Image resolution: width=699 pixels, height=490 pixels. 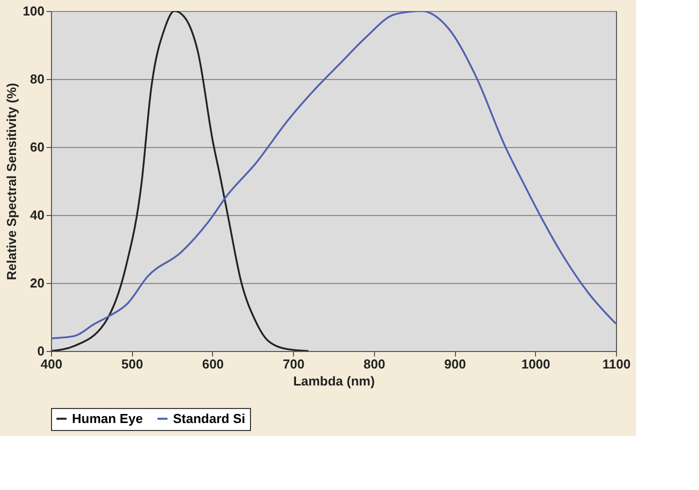 I want to click on x-axis-title: Lambda (nm), so click(x=334, y=381).